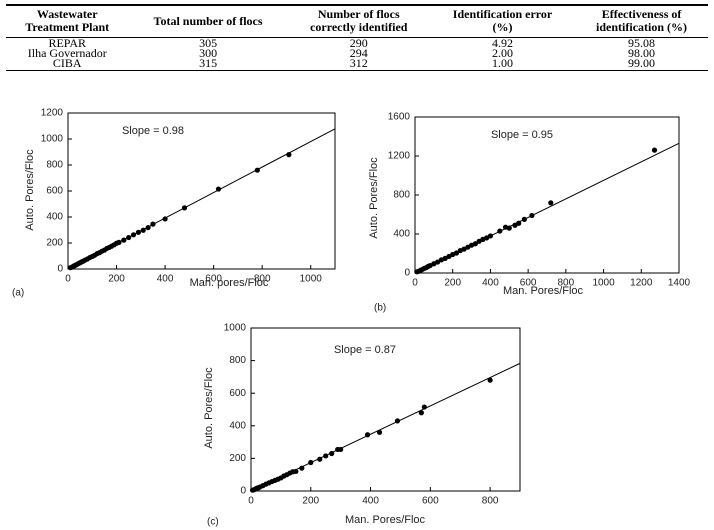  I want to click on table-cell: 315, so click(208, 64).